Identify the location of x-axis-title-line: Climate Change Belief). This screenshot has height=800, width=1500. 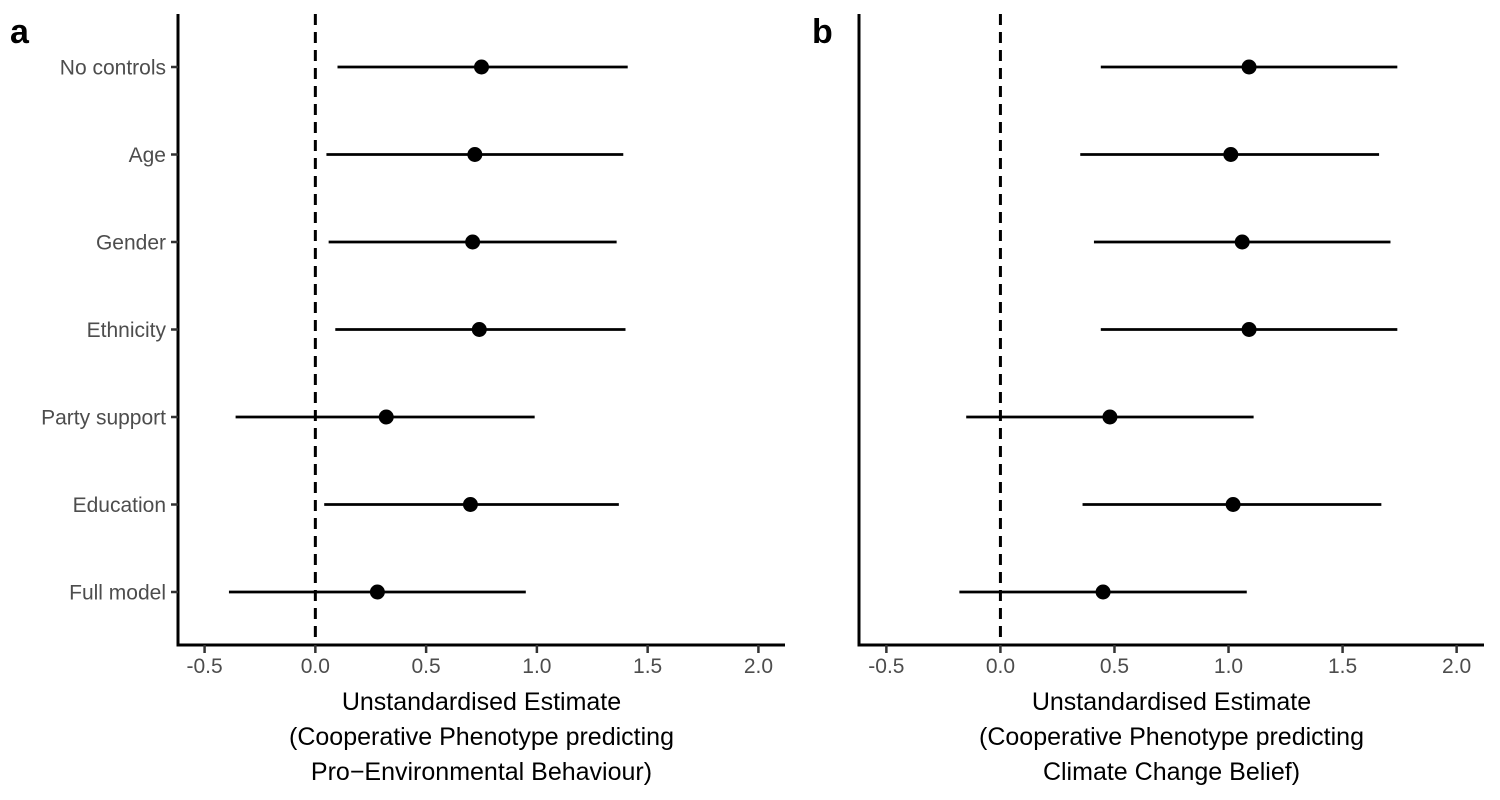
(1171, 772).